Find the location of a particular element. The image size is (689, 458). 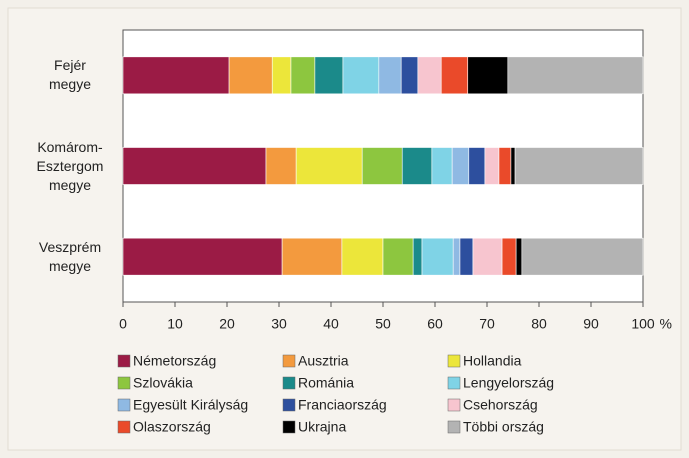

x-tick-label: 20 is located at coordinates (227, 324).